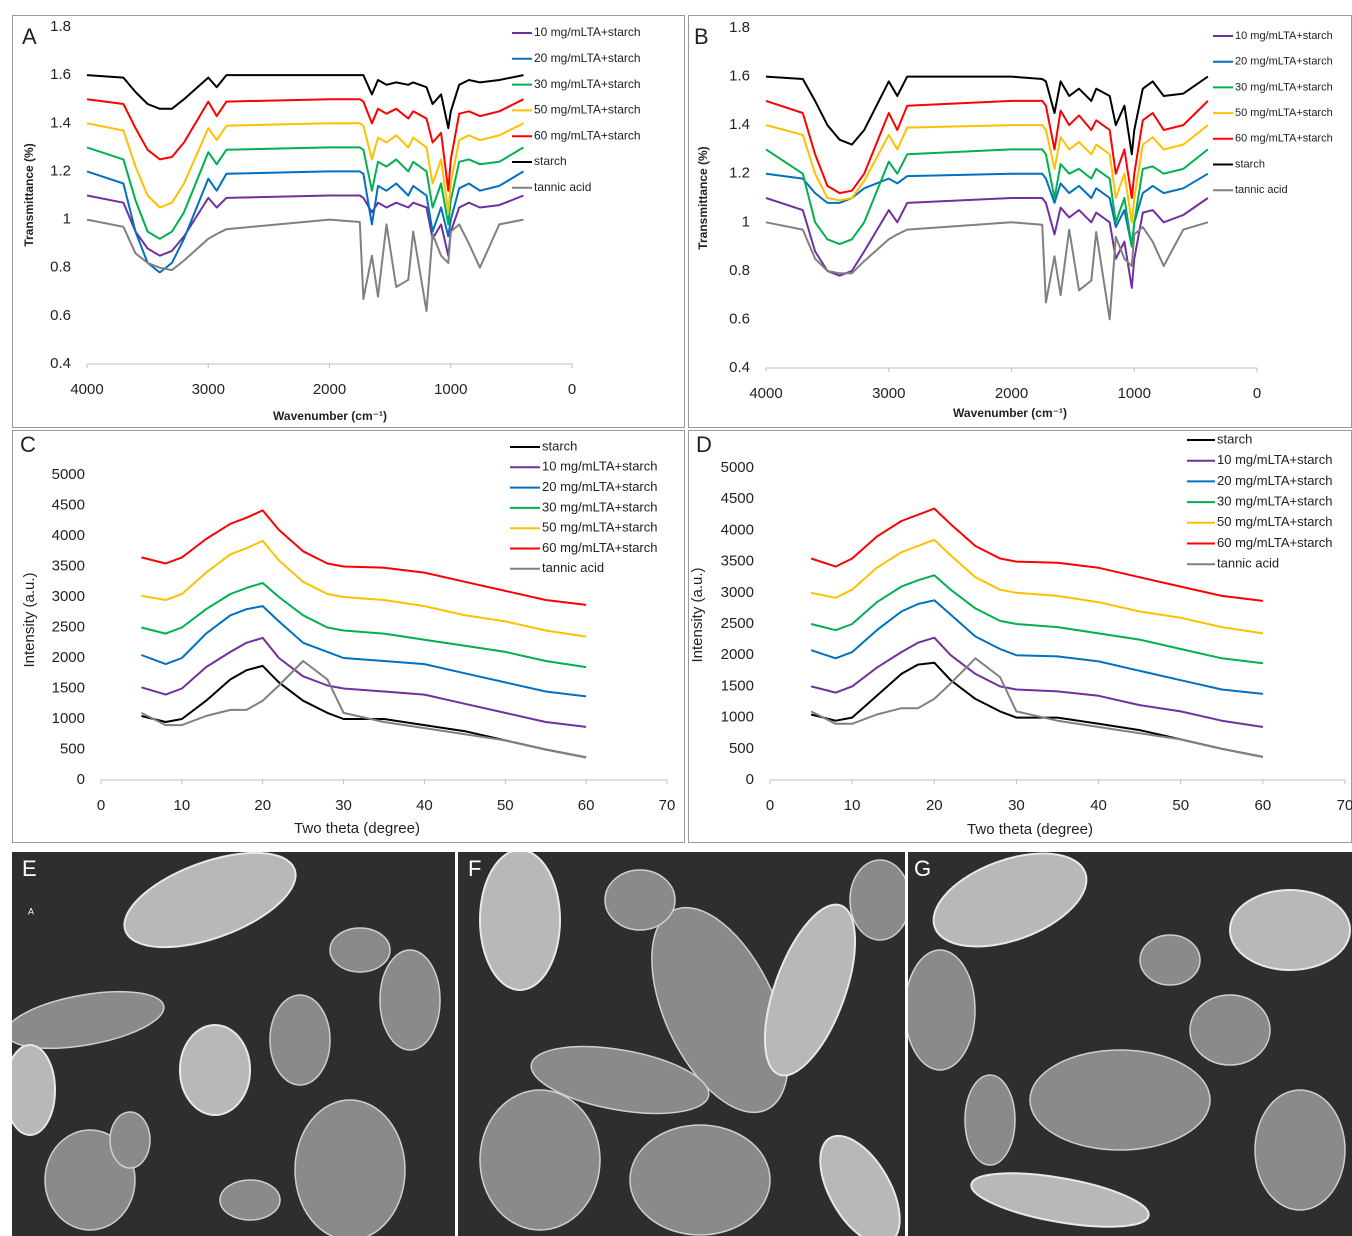 This screenshot has width=1352, height=1236. I want to click on x-tick-label: 70, so click(667, 805).